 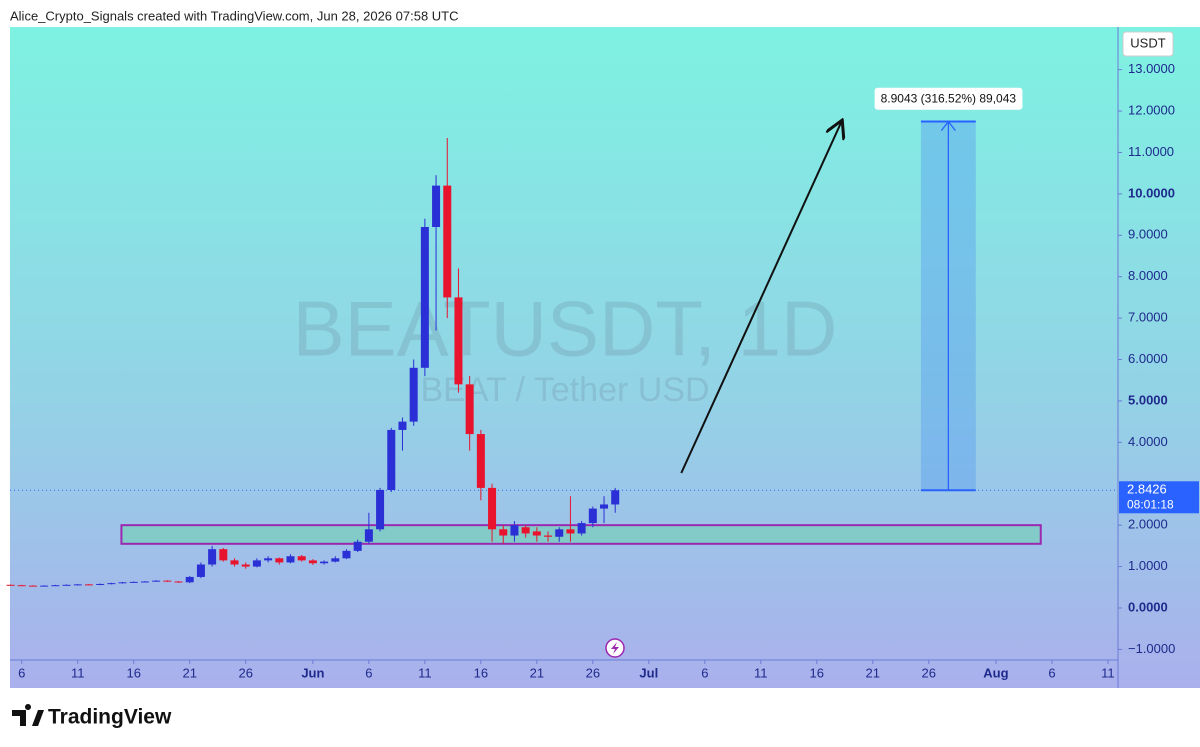 I want to click on y-tick-label: 9.0000, so click(x=1148, y=234).